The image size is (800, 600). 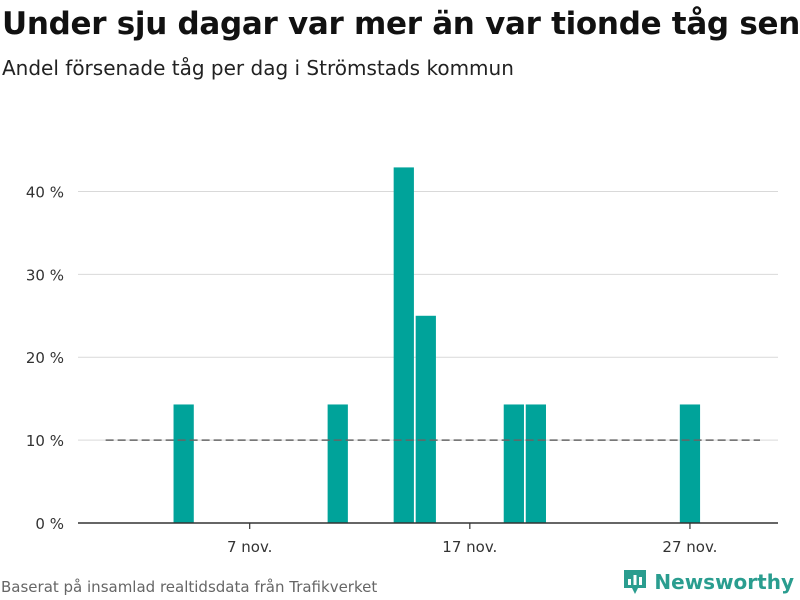 I want to click on newsworthy-icon, so click(x=635, y=582).